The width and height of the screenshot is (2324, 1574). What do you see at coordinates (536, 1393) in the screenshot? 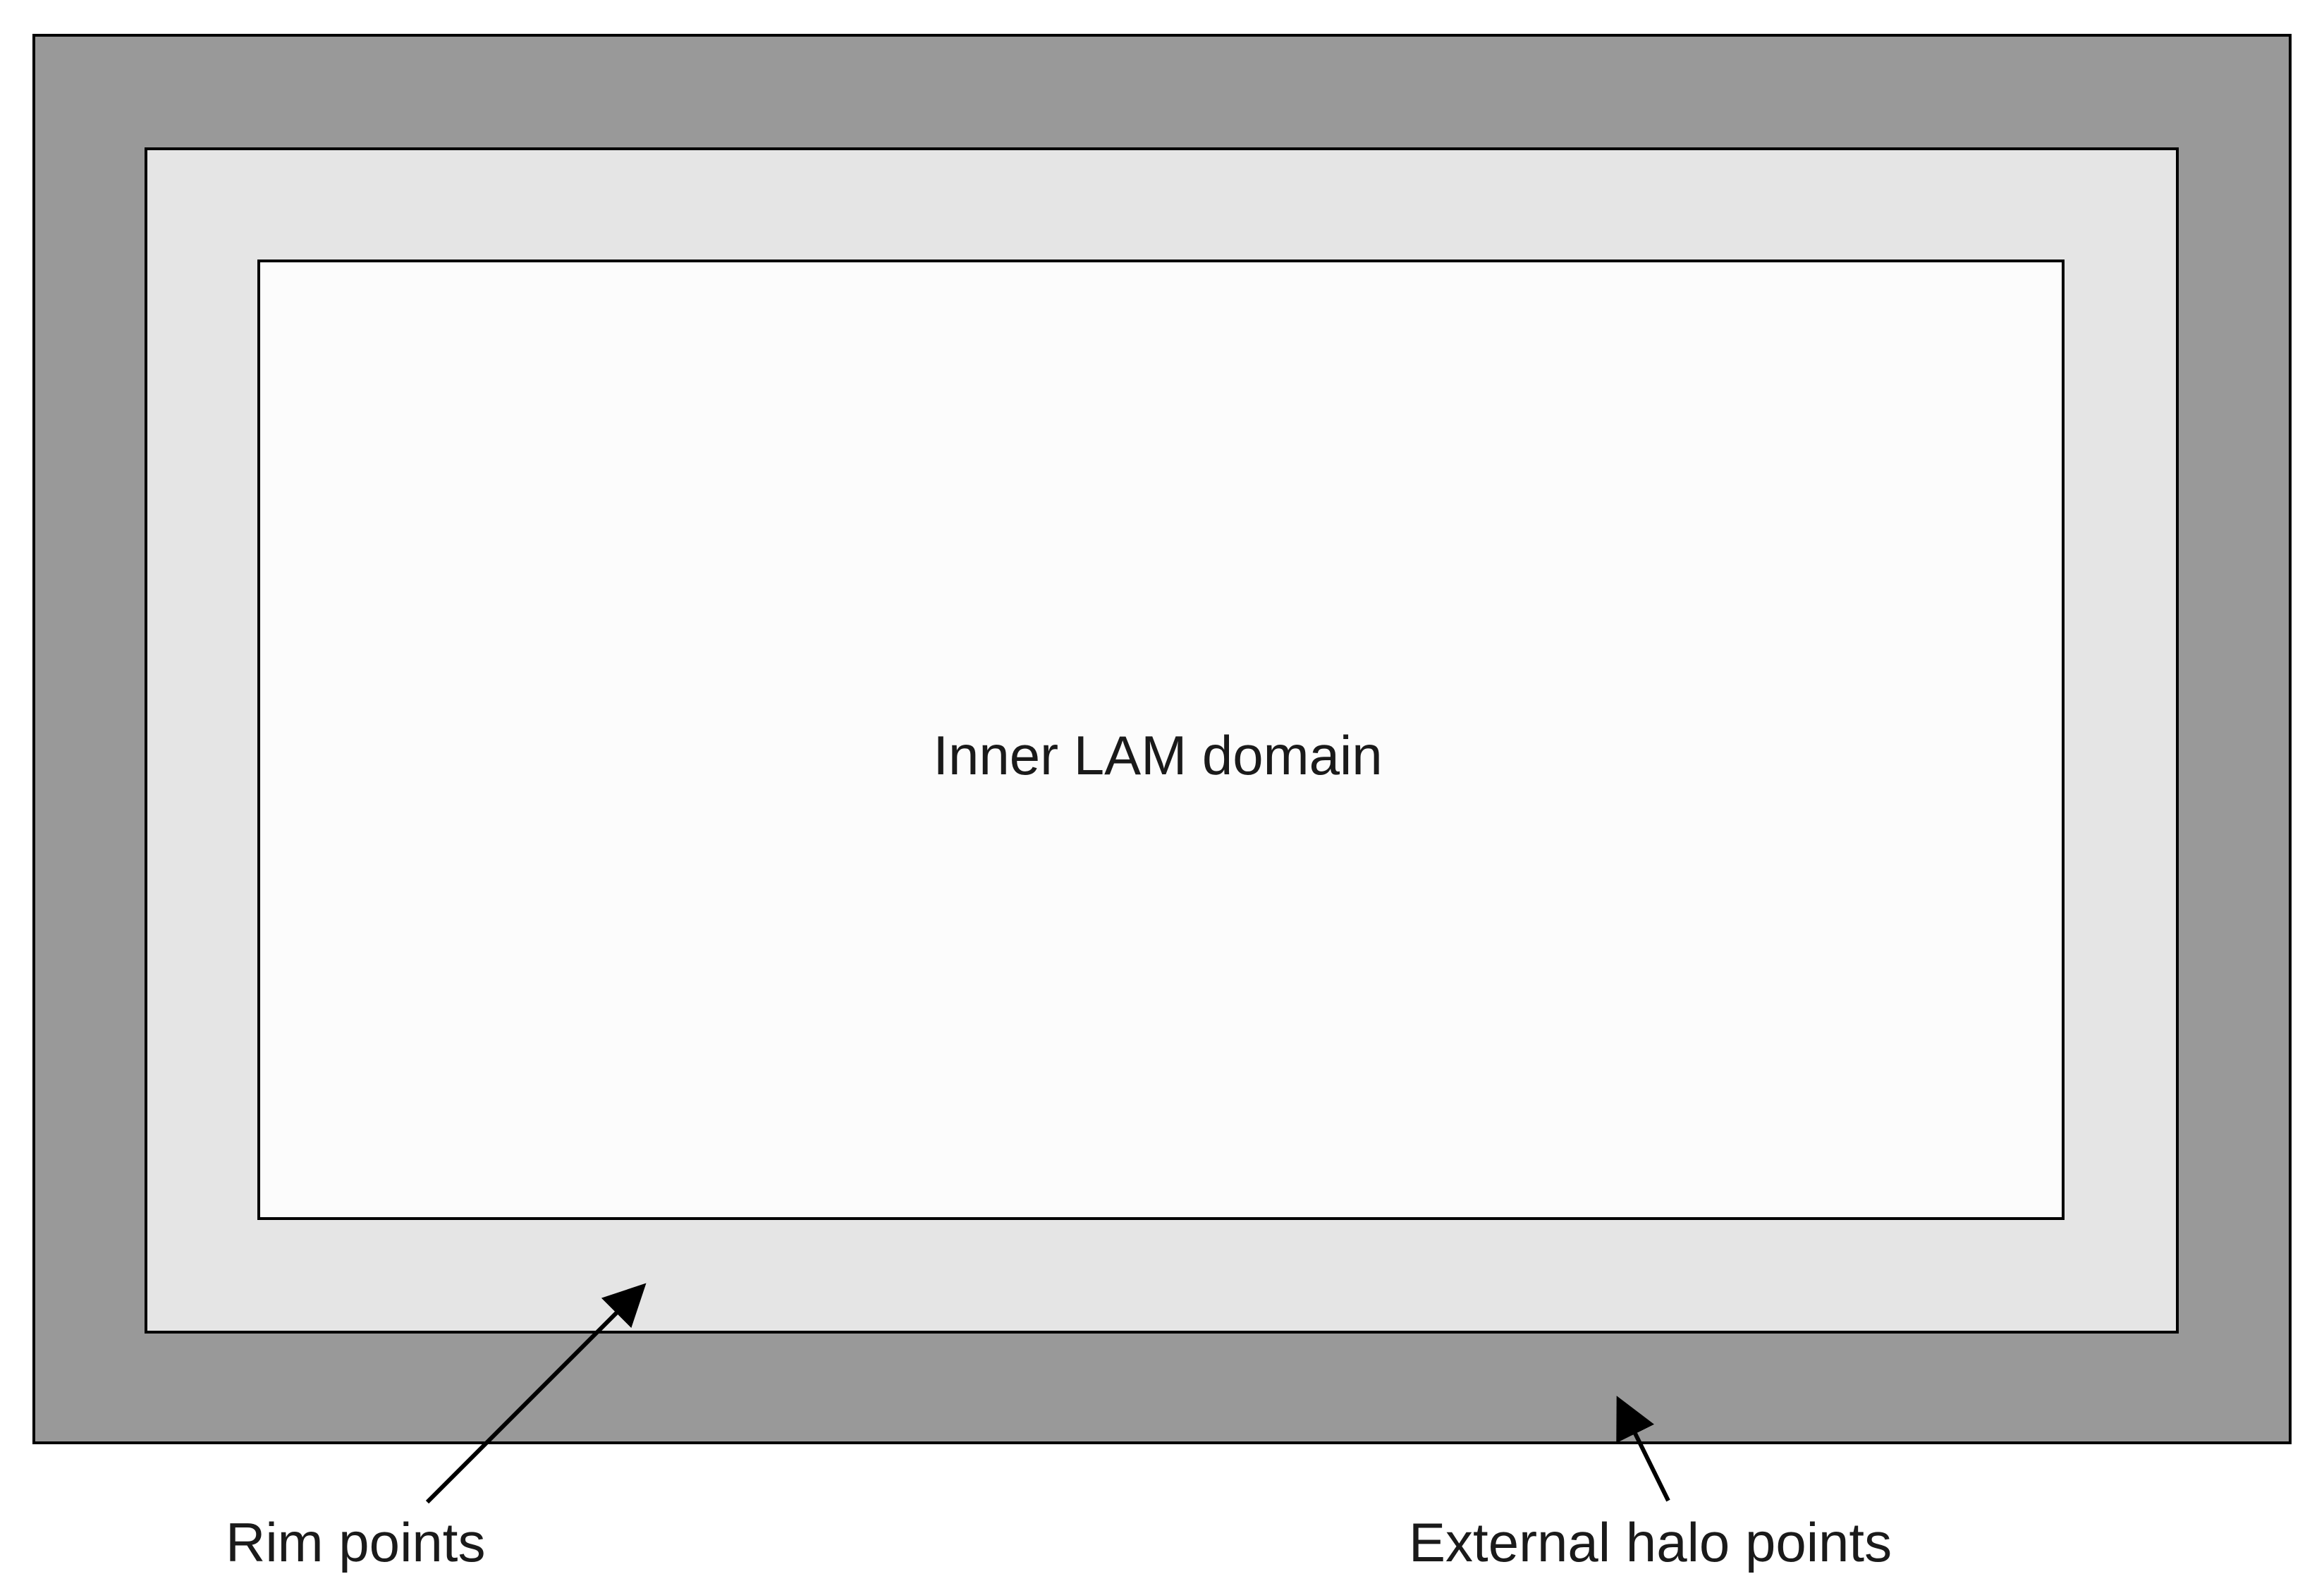
I see `rim-arrow` at bounding box center [536, 1393].